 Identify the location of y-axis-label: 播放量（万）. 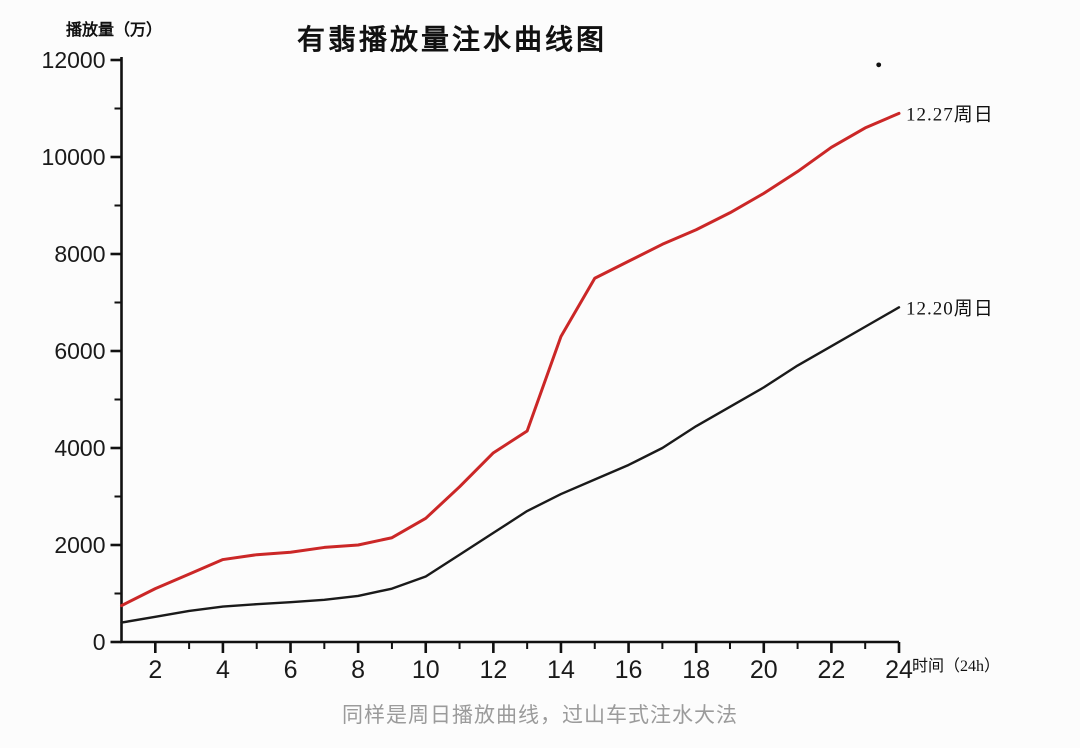
(114, 30).